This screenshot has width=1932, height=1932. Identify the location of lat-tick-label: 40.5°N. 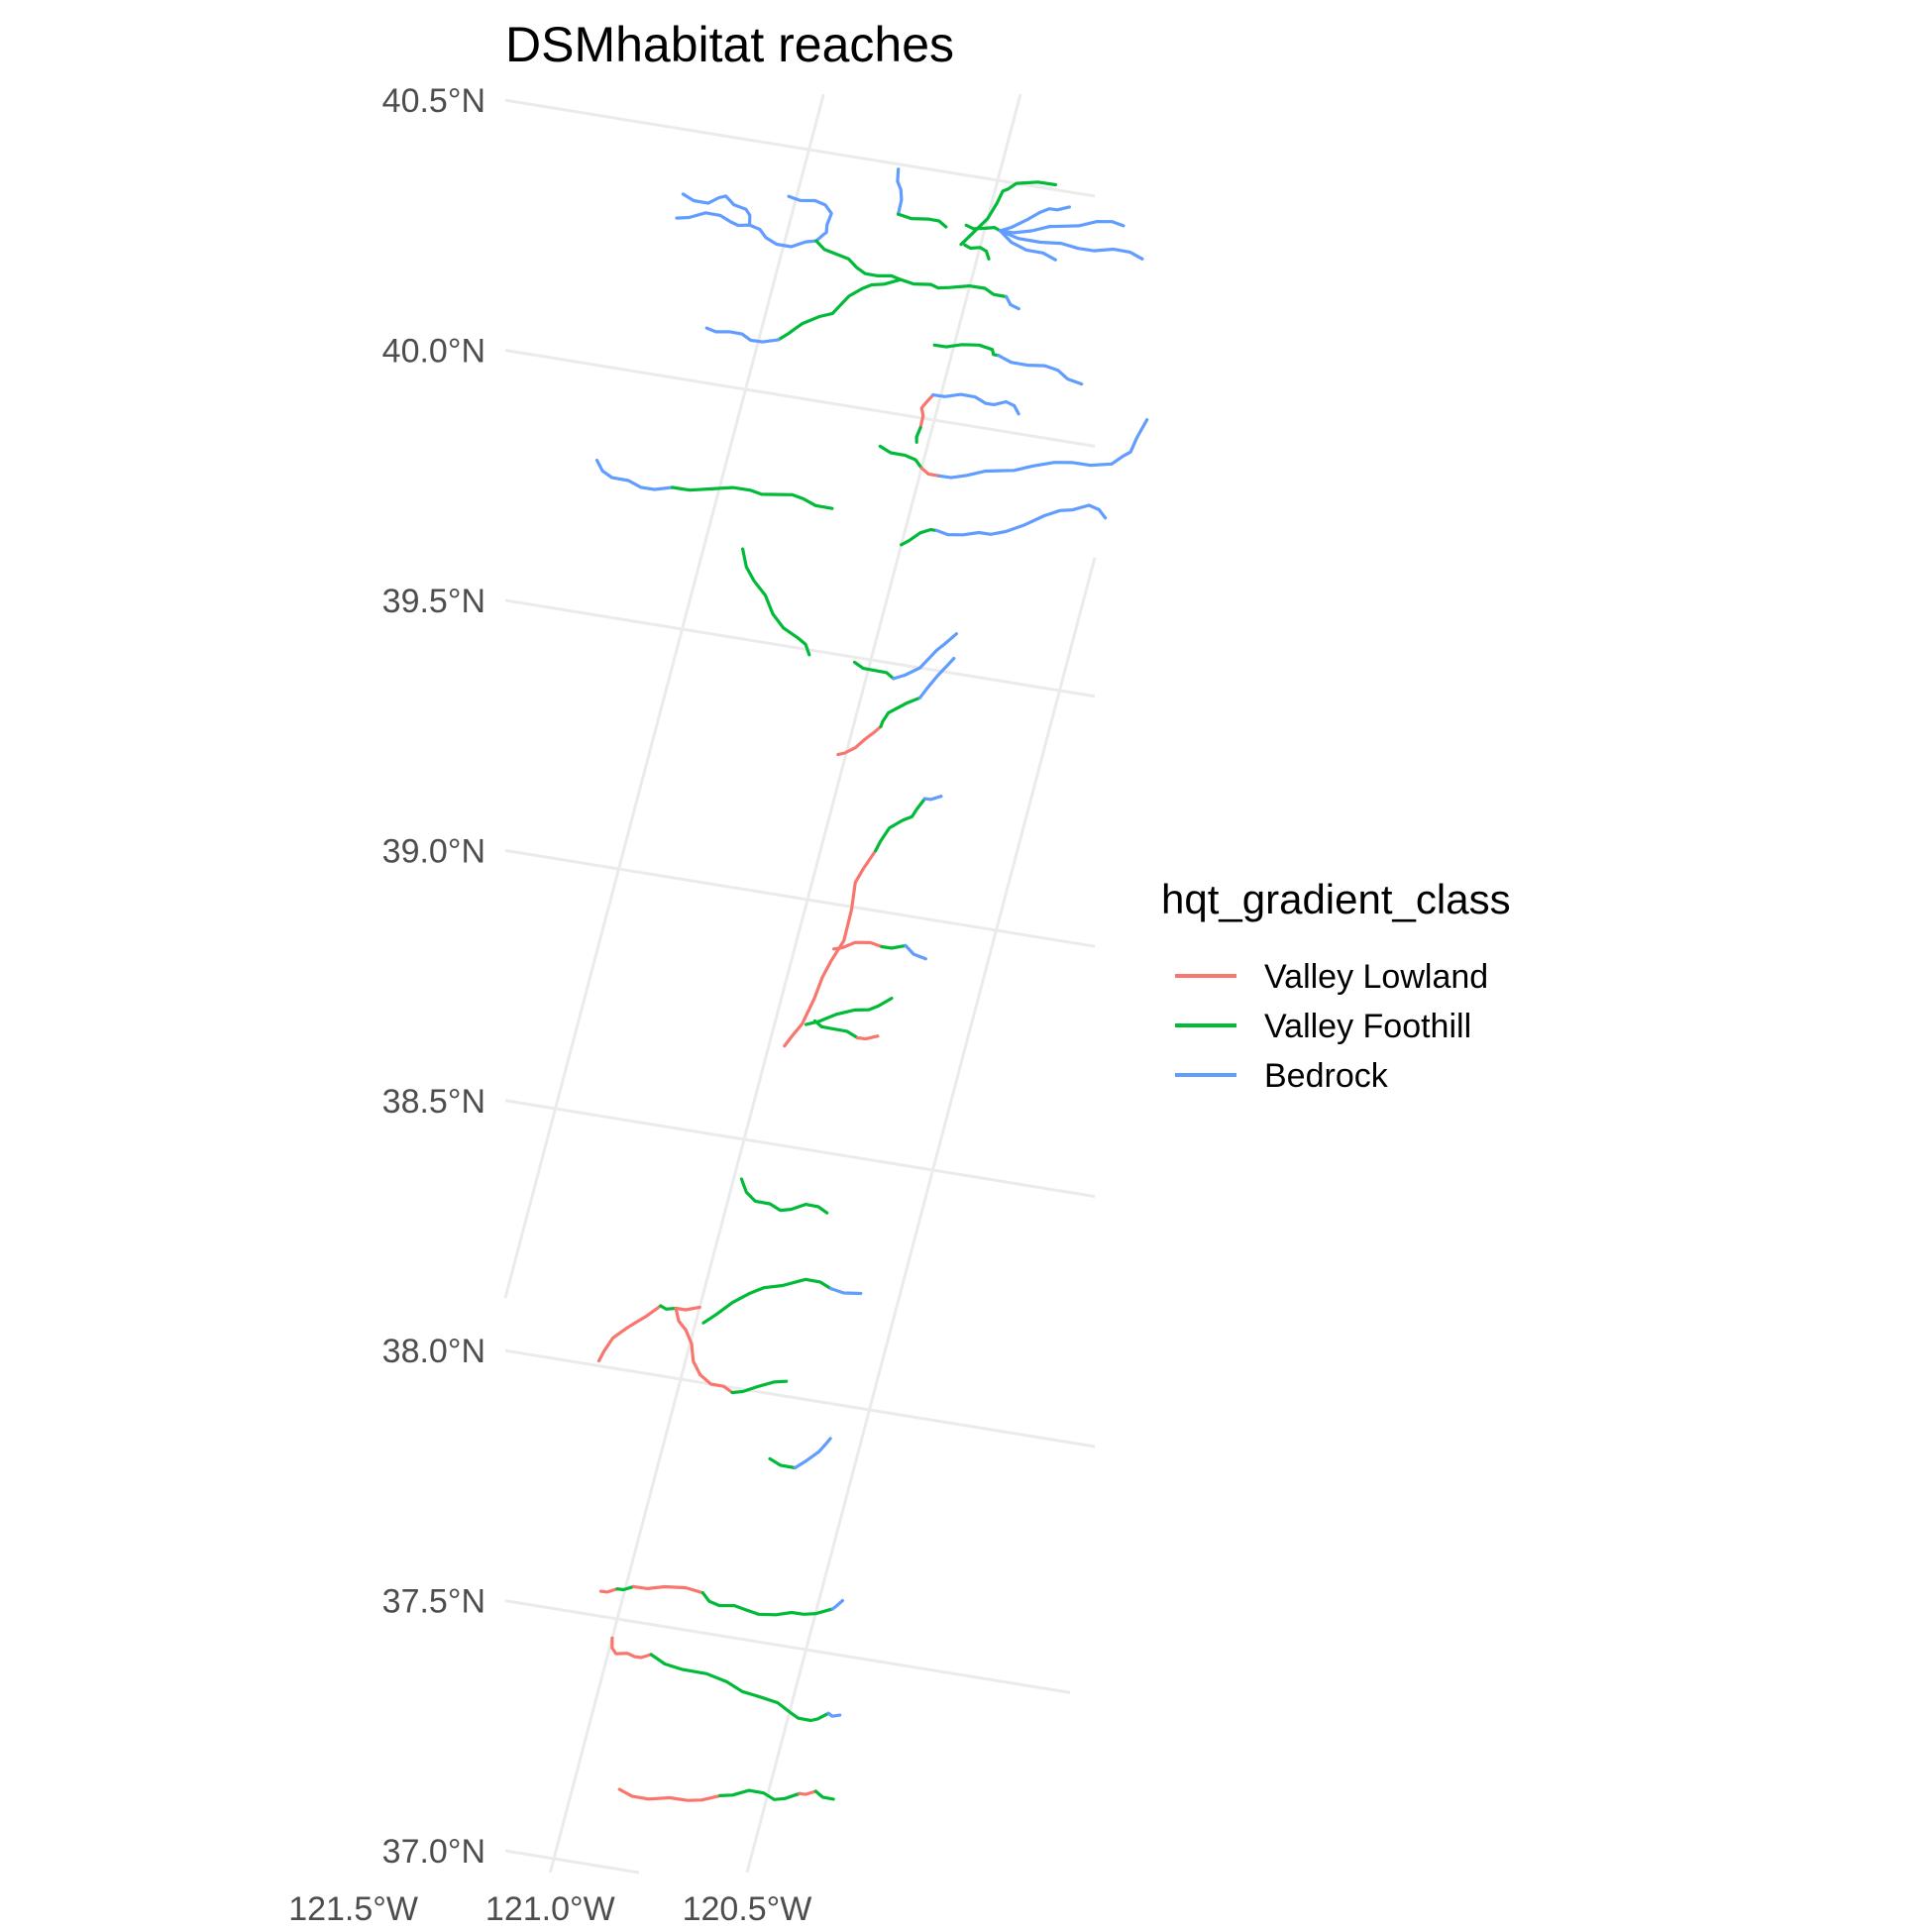
(433, 101).